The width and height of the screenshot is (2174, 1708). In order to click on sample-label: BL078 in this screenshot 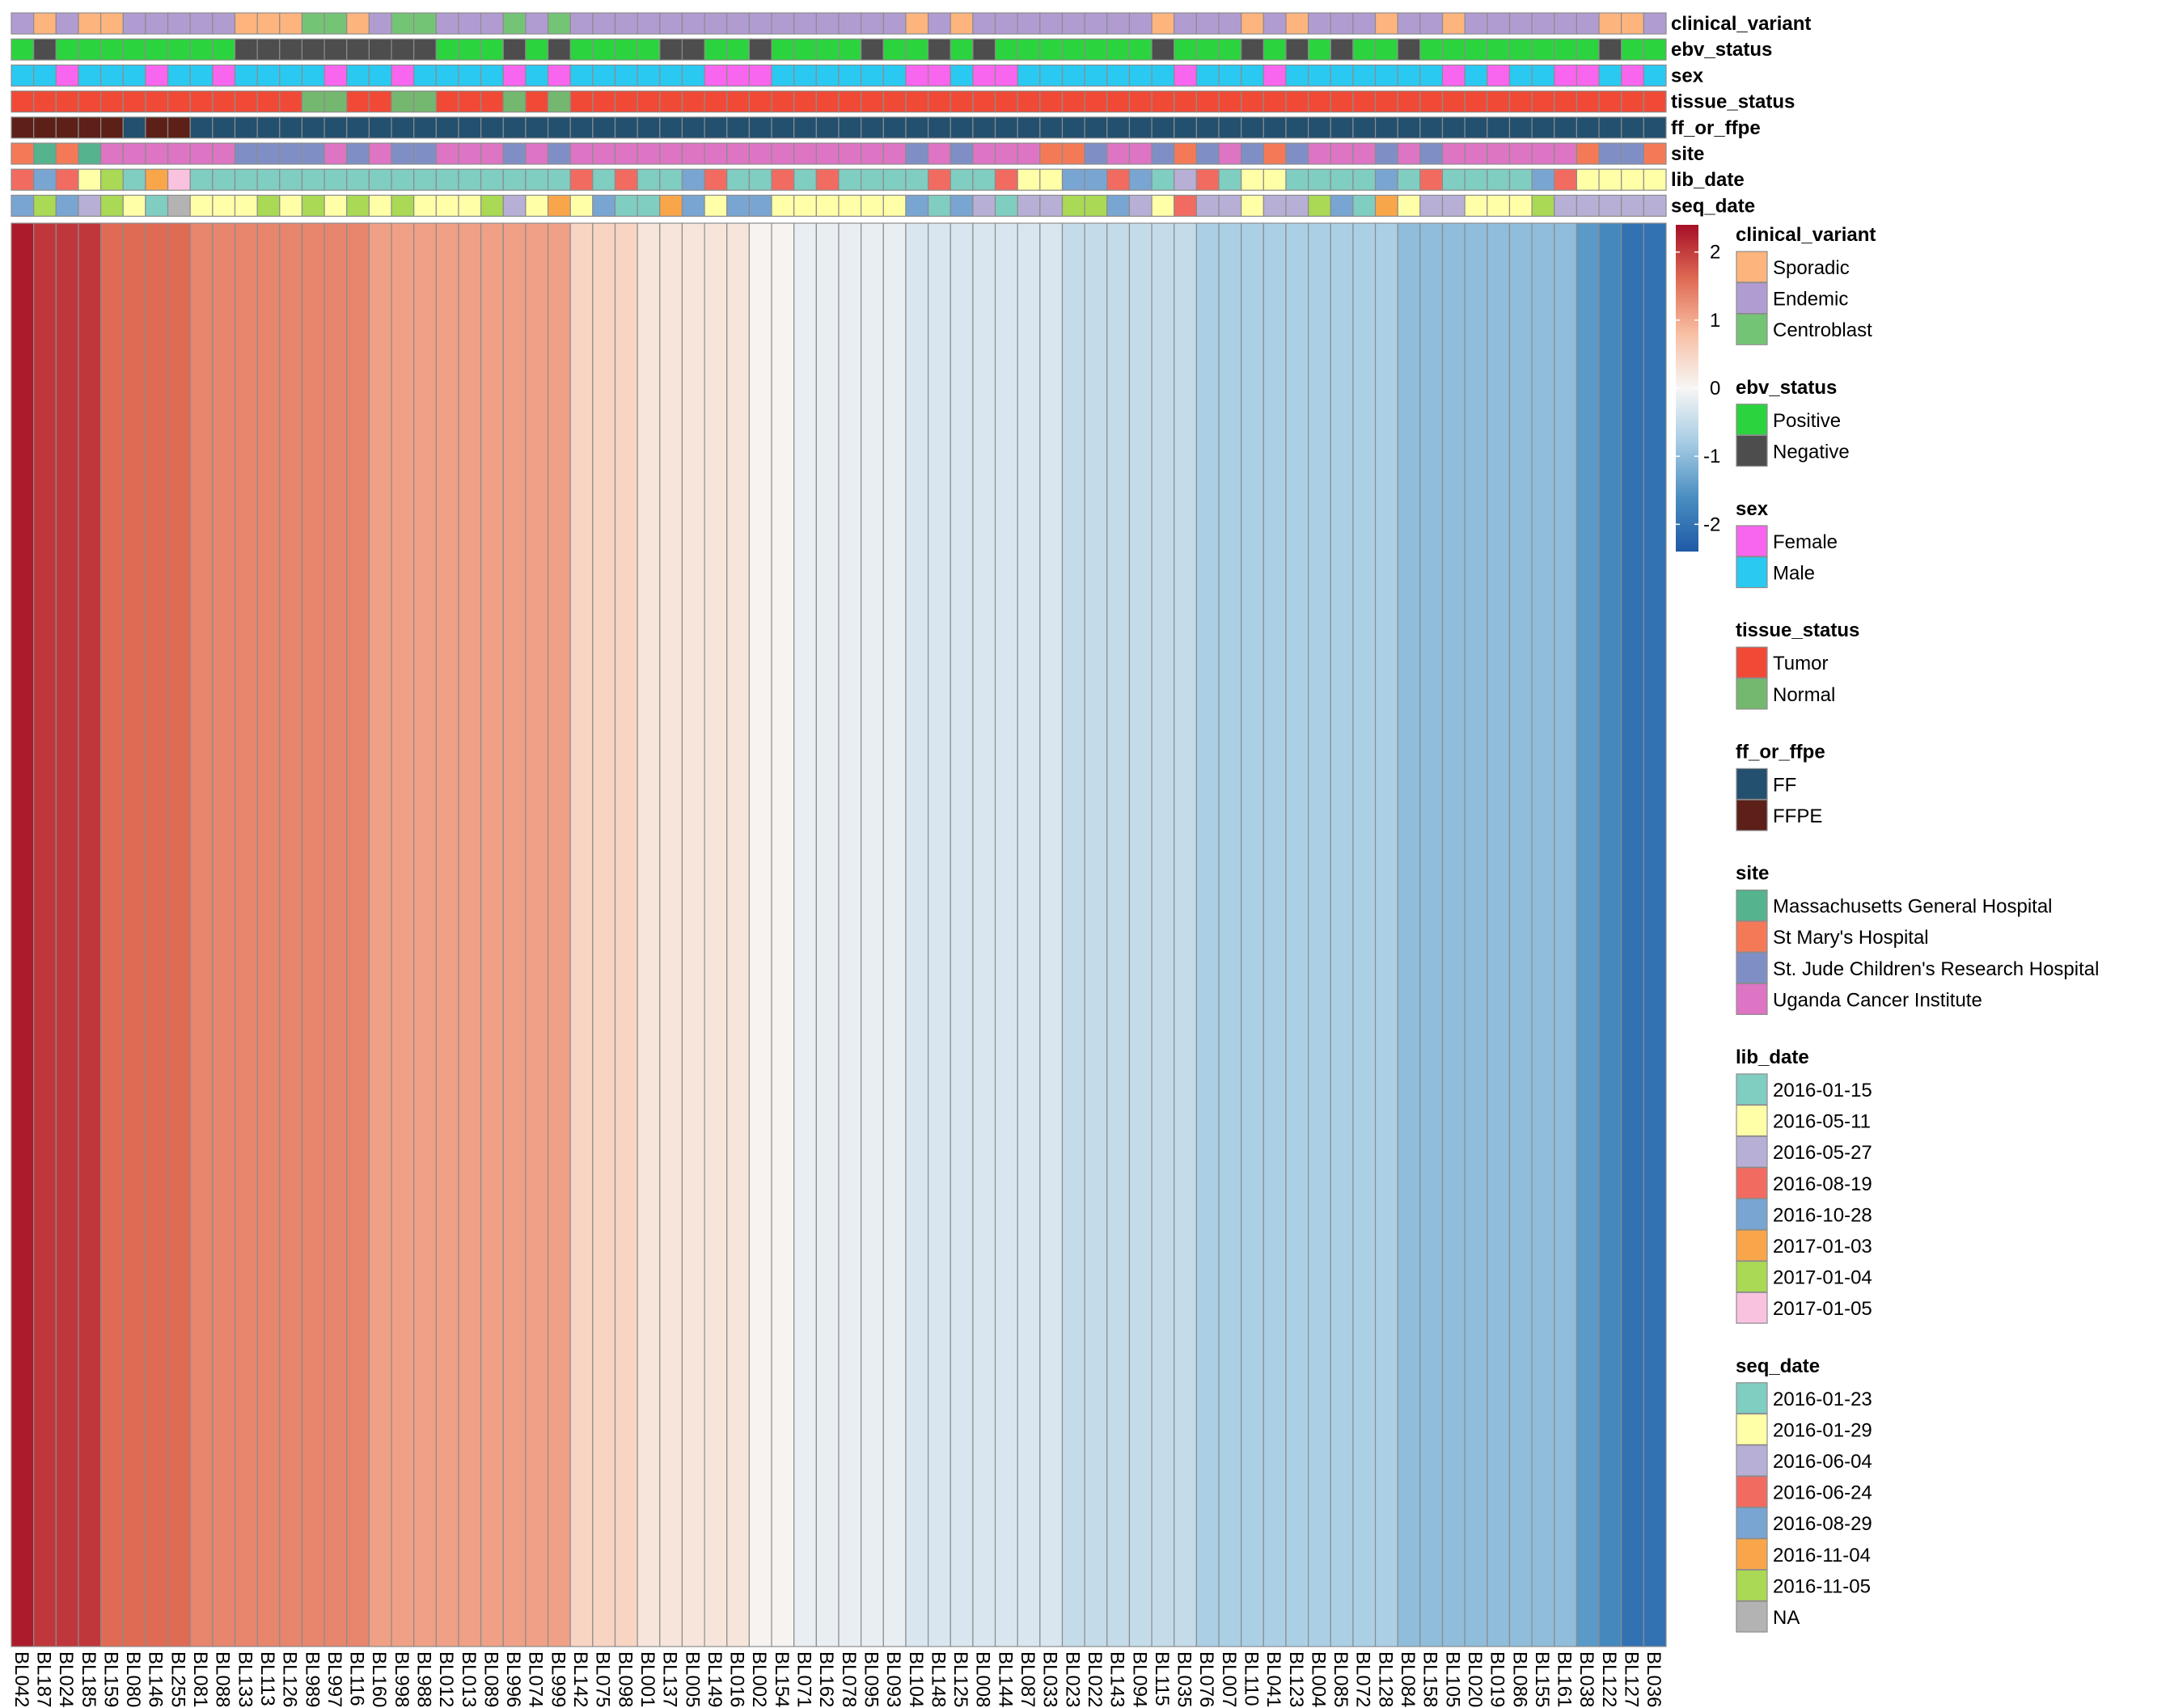, I will do `click(849, 1679)`.